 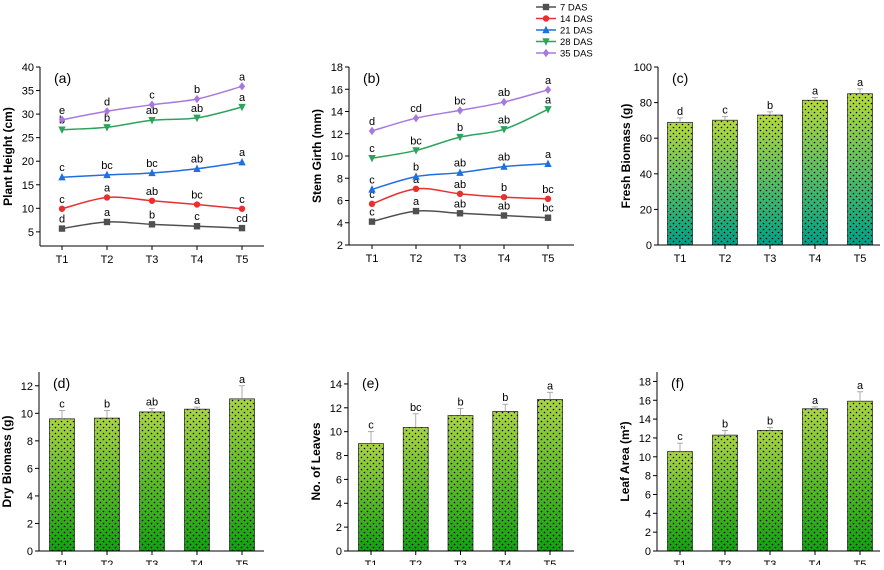 I want to click on legend-label: 21 DAS, so click(x=576, y=31).